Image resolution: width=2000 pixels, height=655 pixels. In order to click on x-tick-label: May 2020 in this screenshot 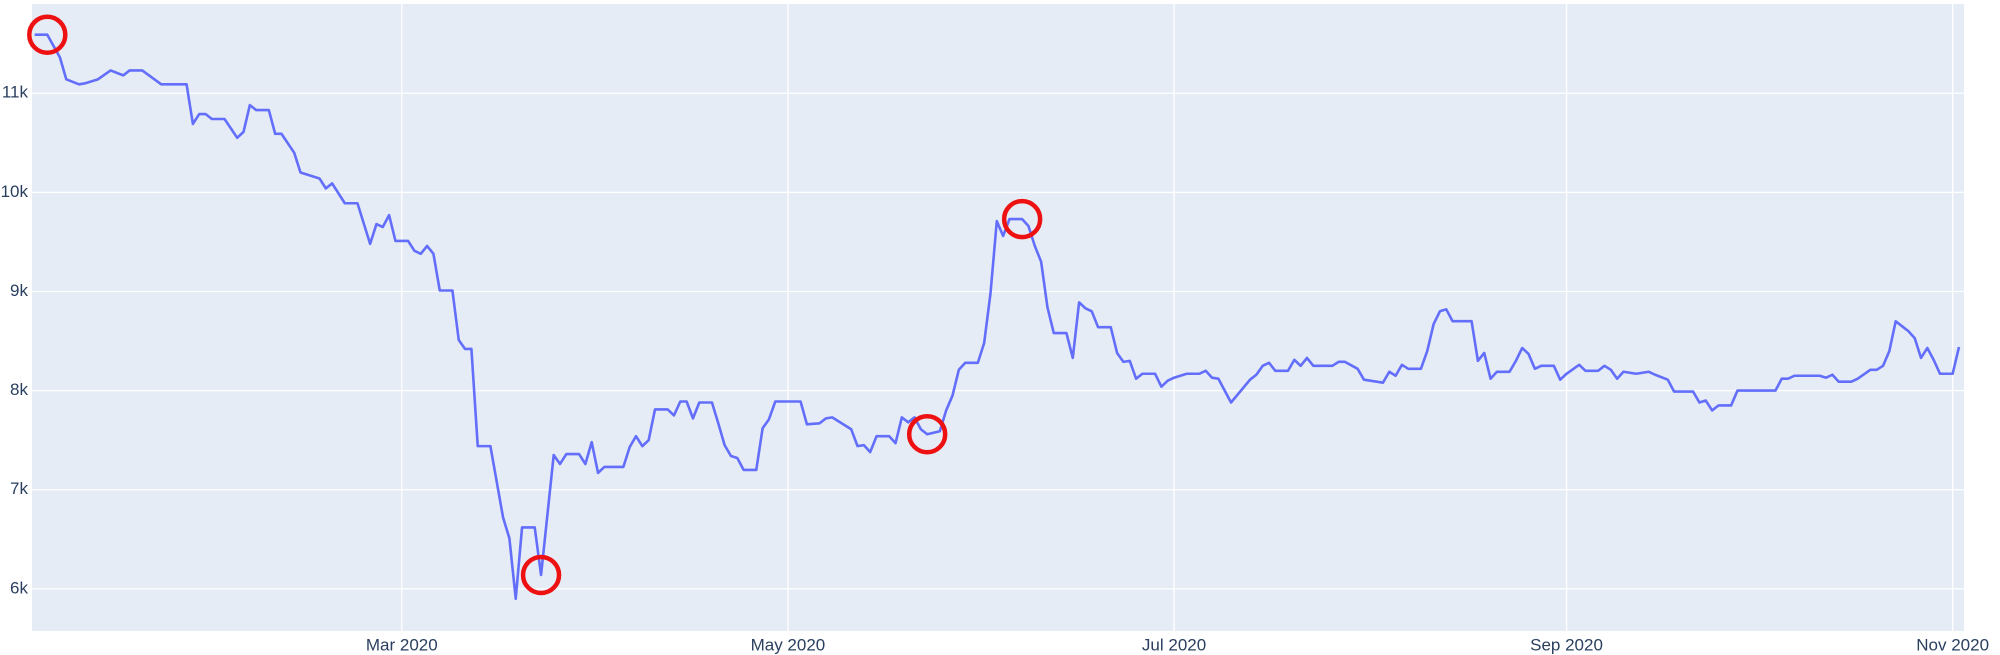, I will do `click(788, 644)`.